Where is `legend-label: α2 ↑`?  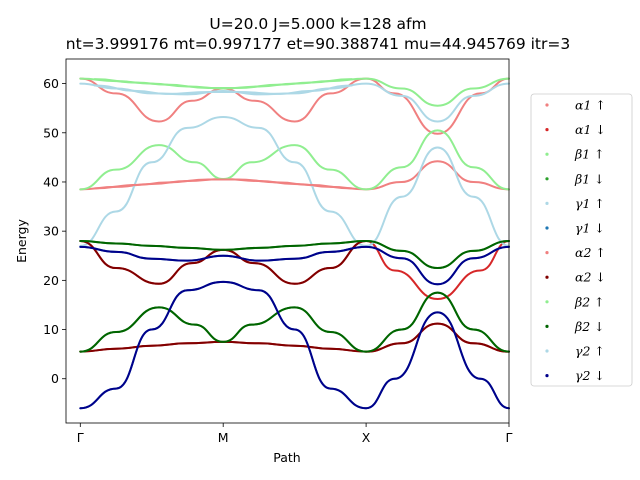
legend-label: α2 ↑ is located at coordinates (590, 252).